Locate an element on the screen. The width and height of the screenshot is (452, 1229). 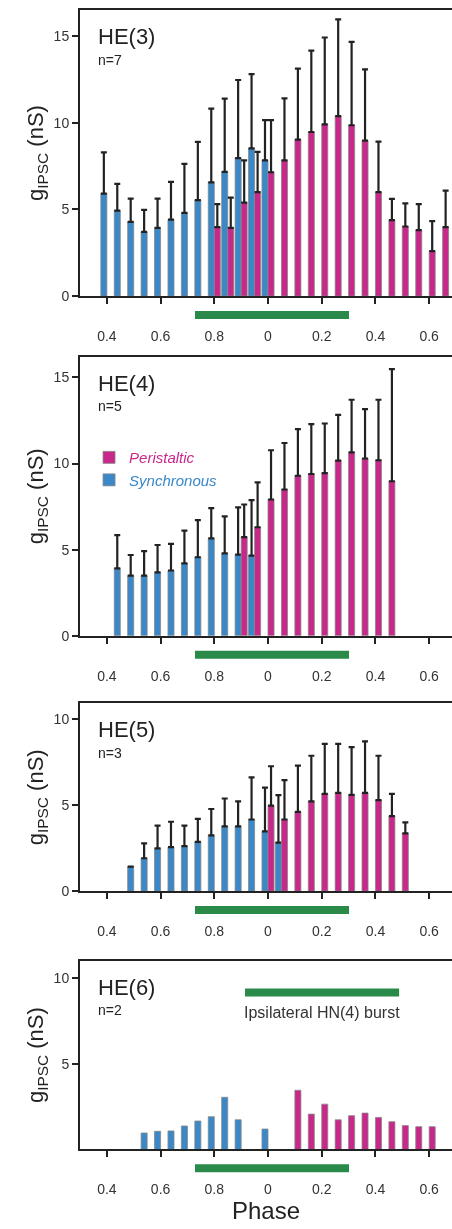
legend-label: Peristaltic is located at coordinates (162, 458).